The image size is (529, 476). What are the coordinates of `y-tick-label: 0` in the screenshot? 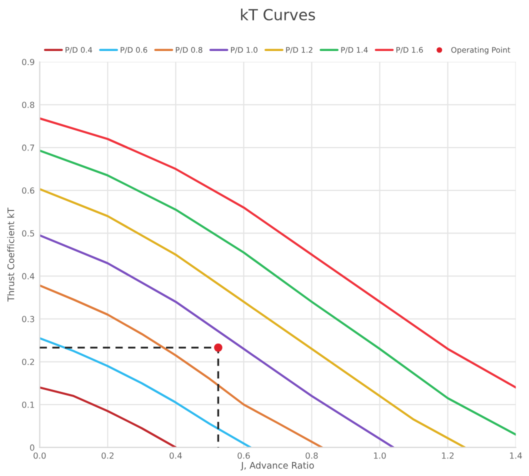 It's located at (32, 447).